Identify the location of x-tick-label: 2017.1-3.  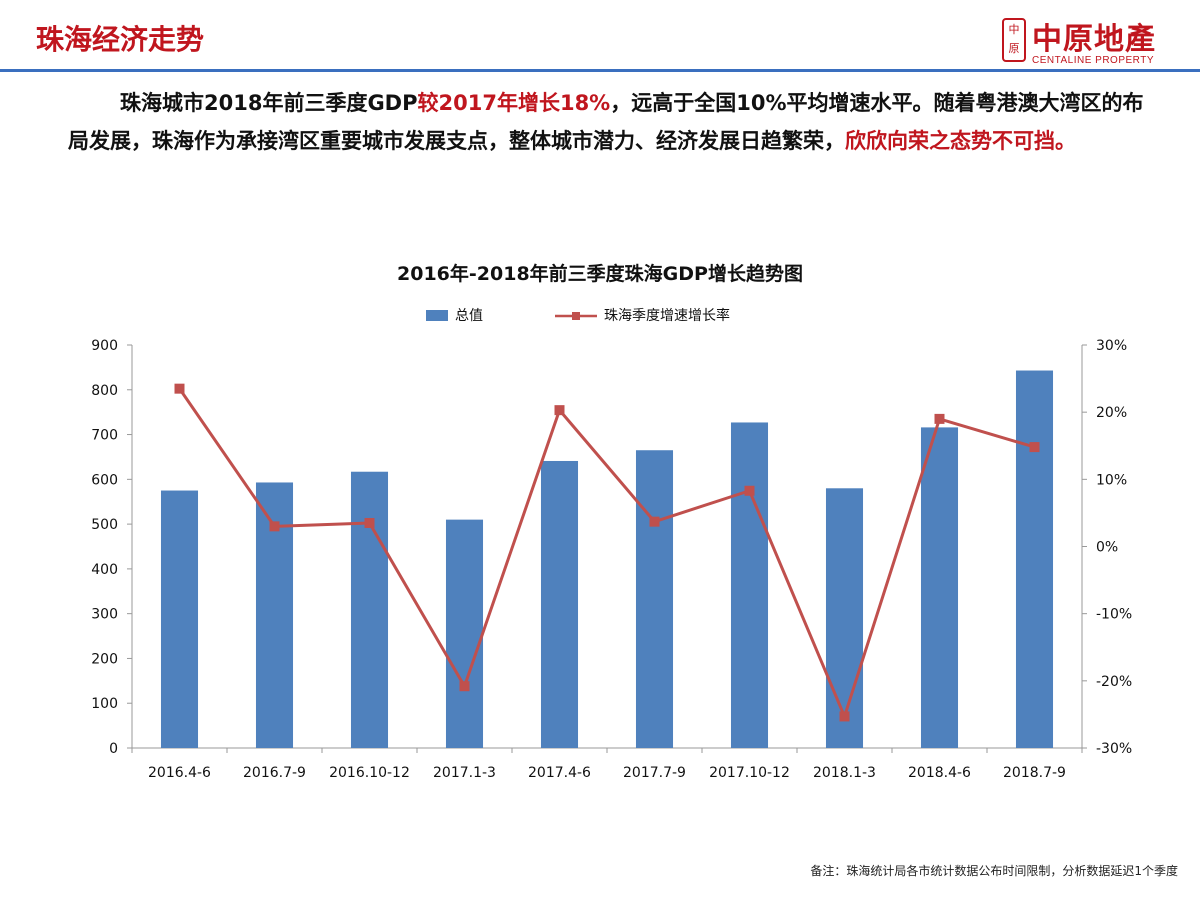
(464, 773).